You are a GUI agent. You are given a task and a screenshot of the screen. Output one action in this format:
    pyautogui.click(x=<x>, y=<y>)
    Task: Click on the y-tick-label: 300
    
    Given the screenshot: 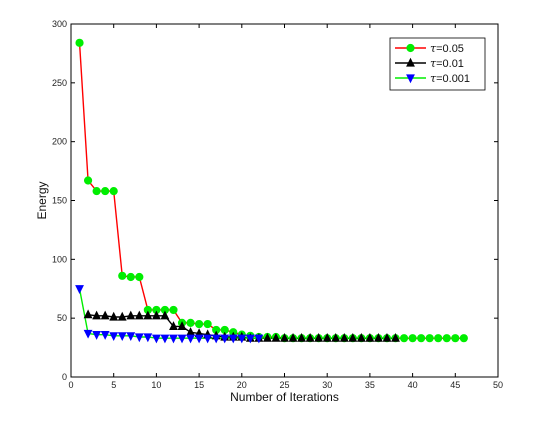 What is the action you would take?
    pyautogui.click(x=59, y=24)
    